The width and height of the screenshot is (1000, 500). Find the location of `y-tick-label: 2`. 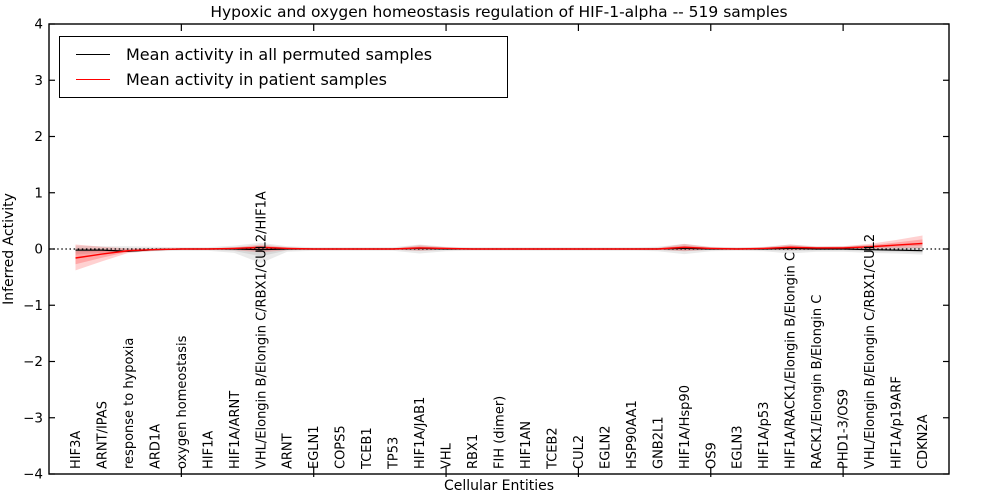

y-tick-label: 2 is located at coordinates (38, 137).